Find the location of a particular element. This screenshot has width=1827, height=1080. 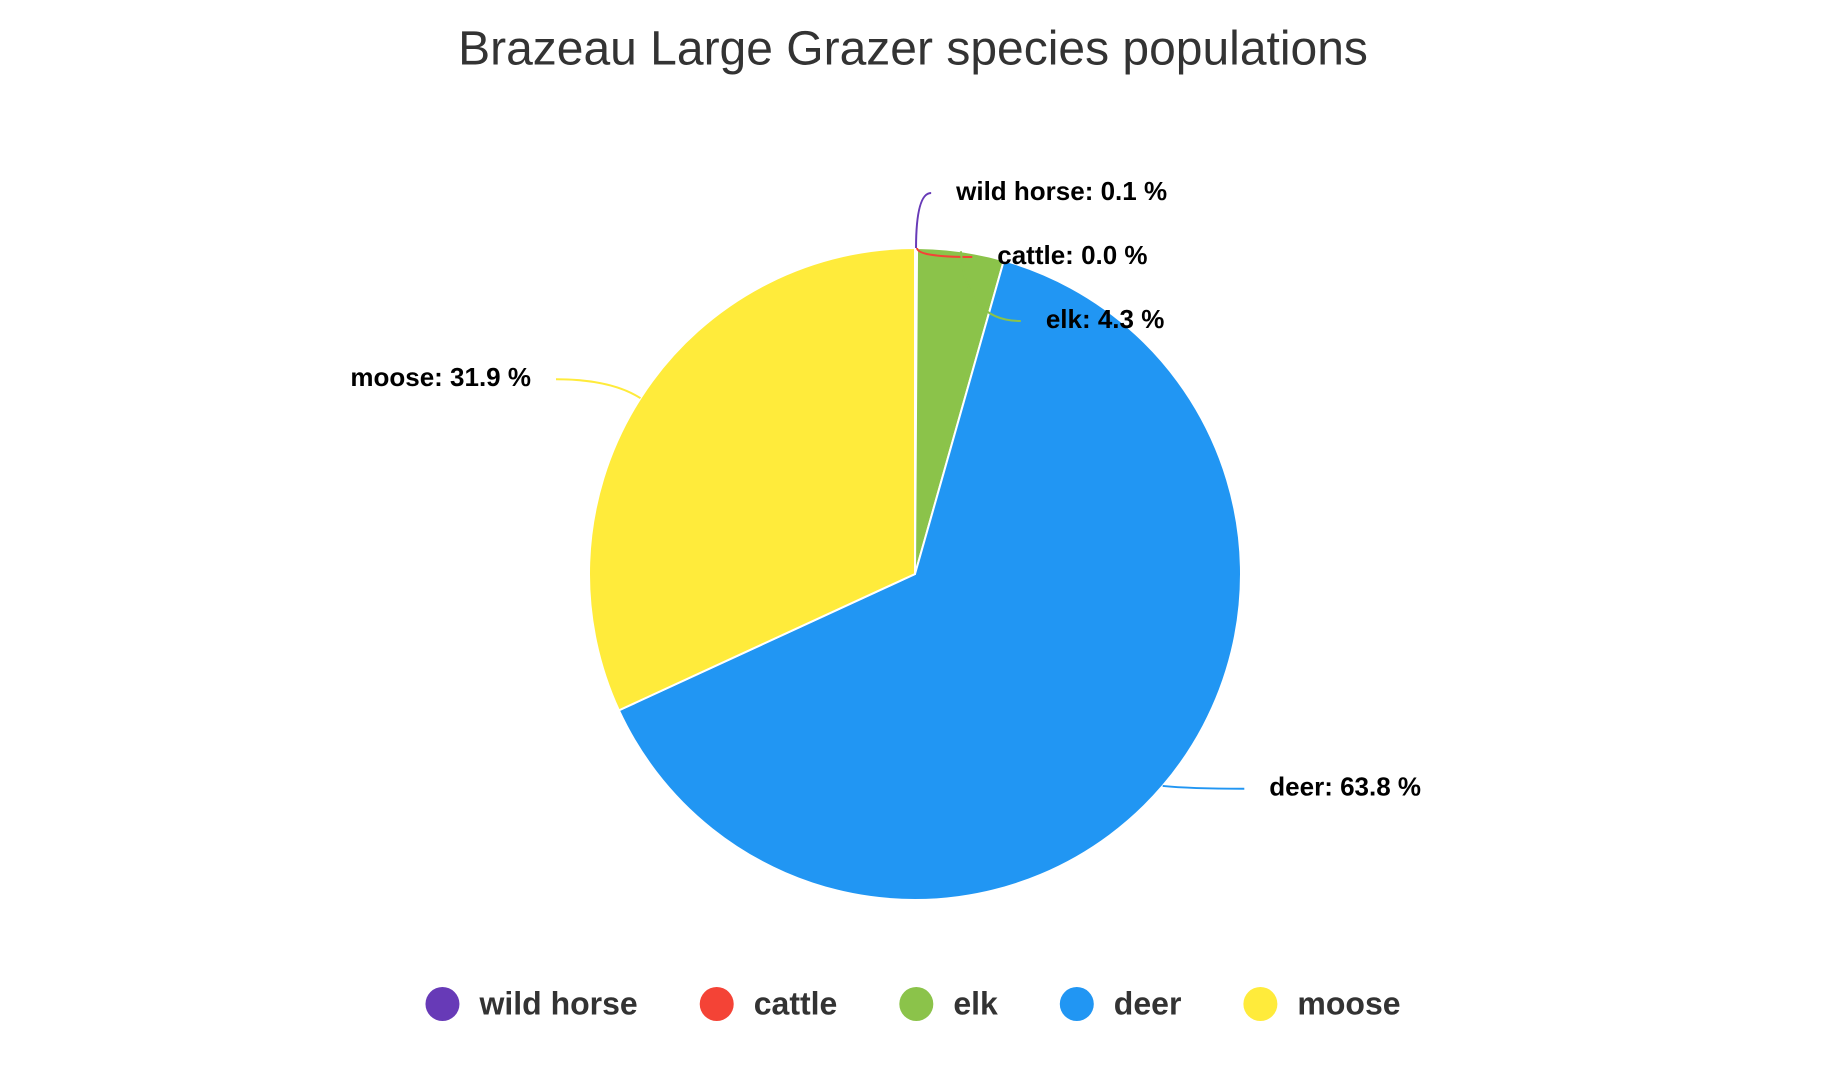

chart-title: Brazeau Large Grazer species populations is located at coordinates (913, 49).